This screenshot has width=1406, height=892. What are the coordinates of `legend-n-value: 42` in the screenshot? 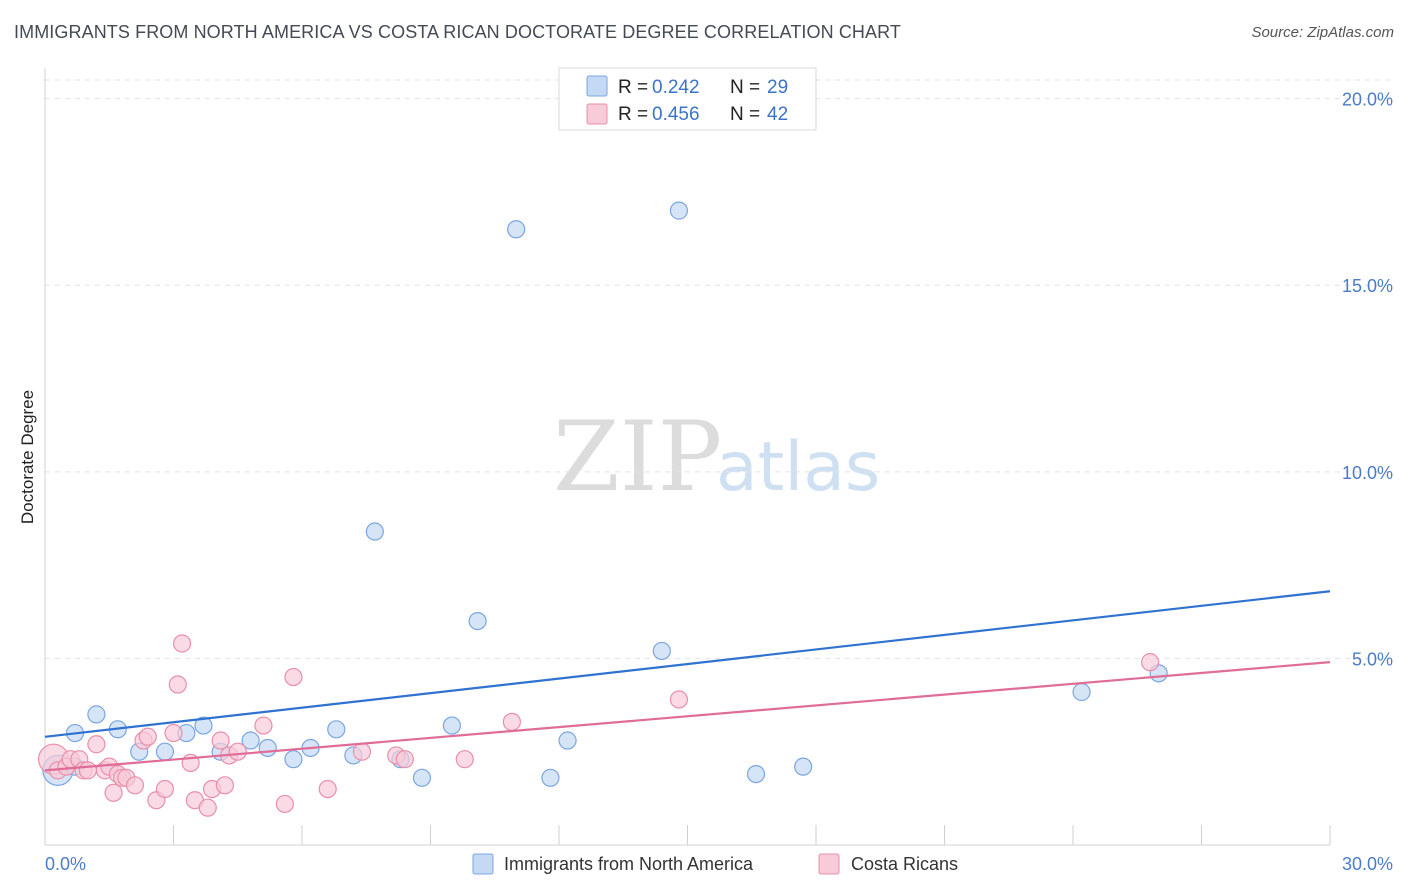 It's located at (777, 114).